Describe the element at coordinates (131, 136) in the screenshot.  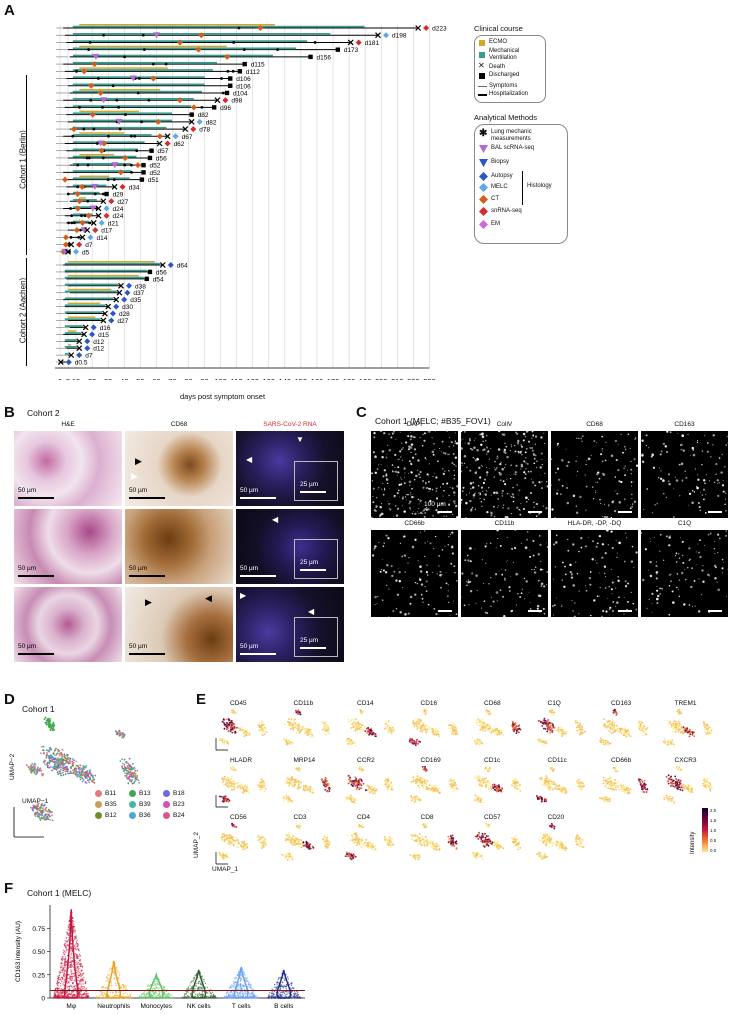
I see `lung-mechanic-marker` at that location.